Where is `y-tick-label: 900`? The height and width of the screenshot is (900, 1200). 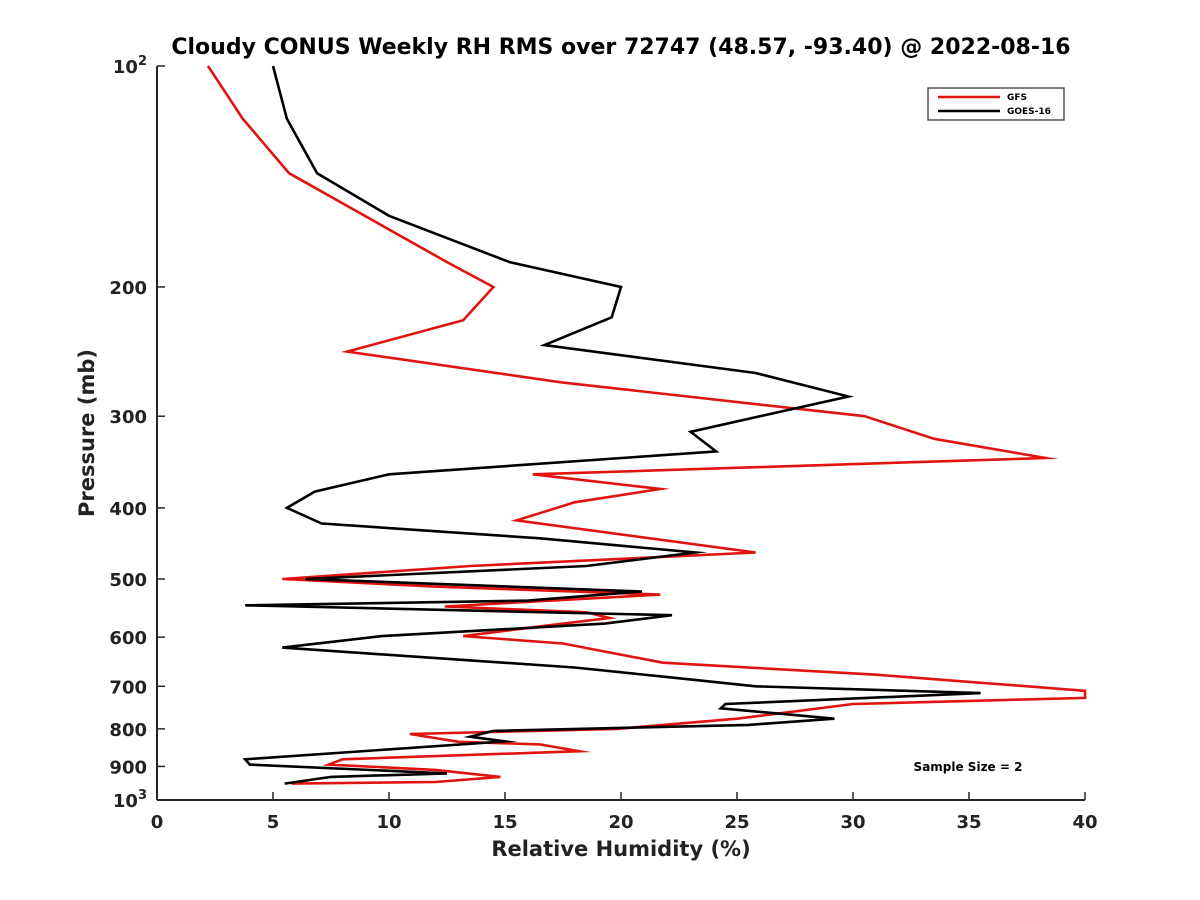
y-tick-label: 900 is located at coordinates (128, 767).